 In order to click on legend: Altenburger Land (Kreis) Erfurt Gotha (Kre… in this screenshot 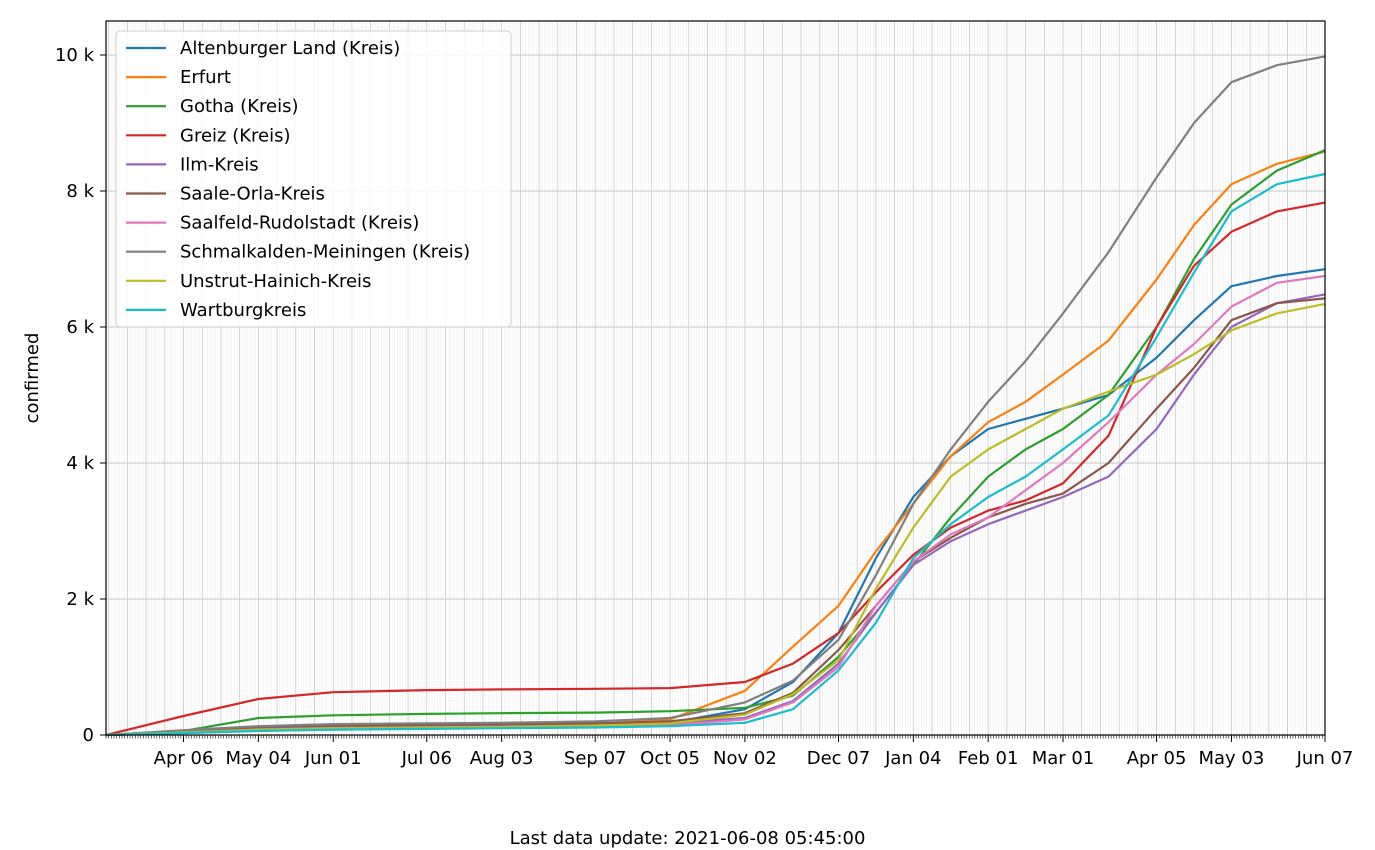, I will do `click(313, 179)`.